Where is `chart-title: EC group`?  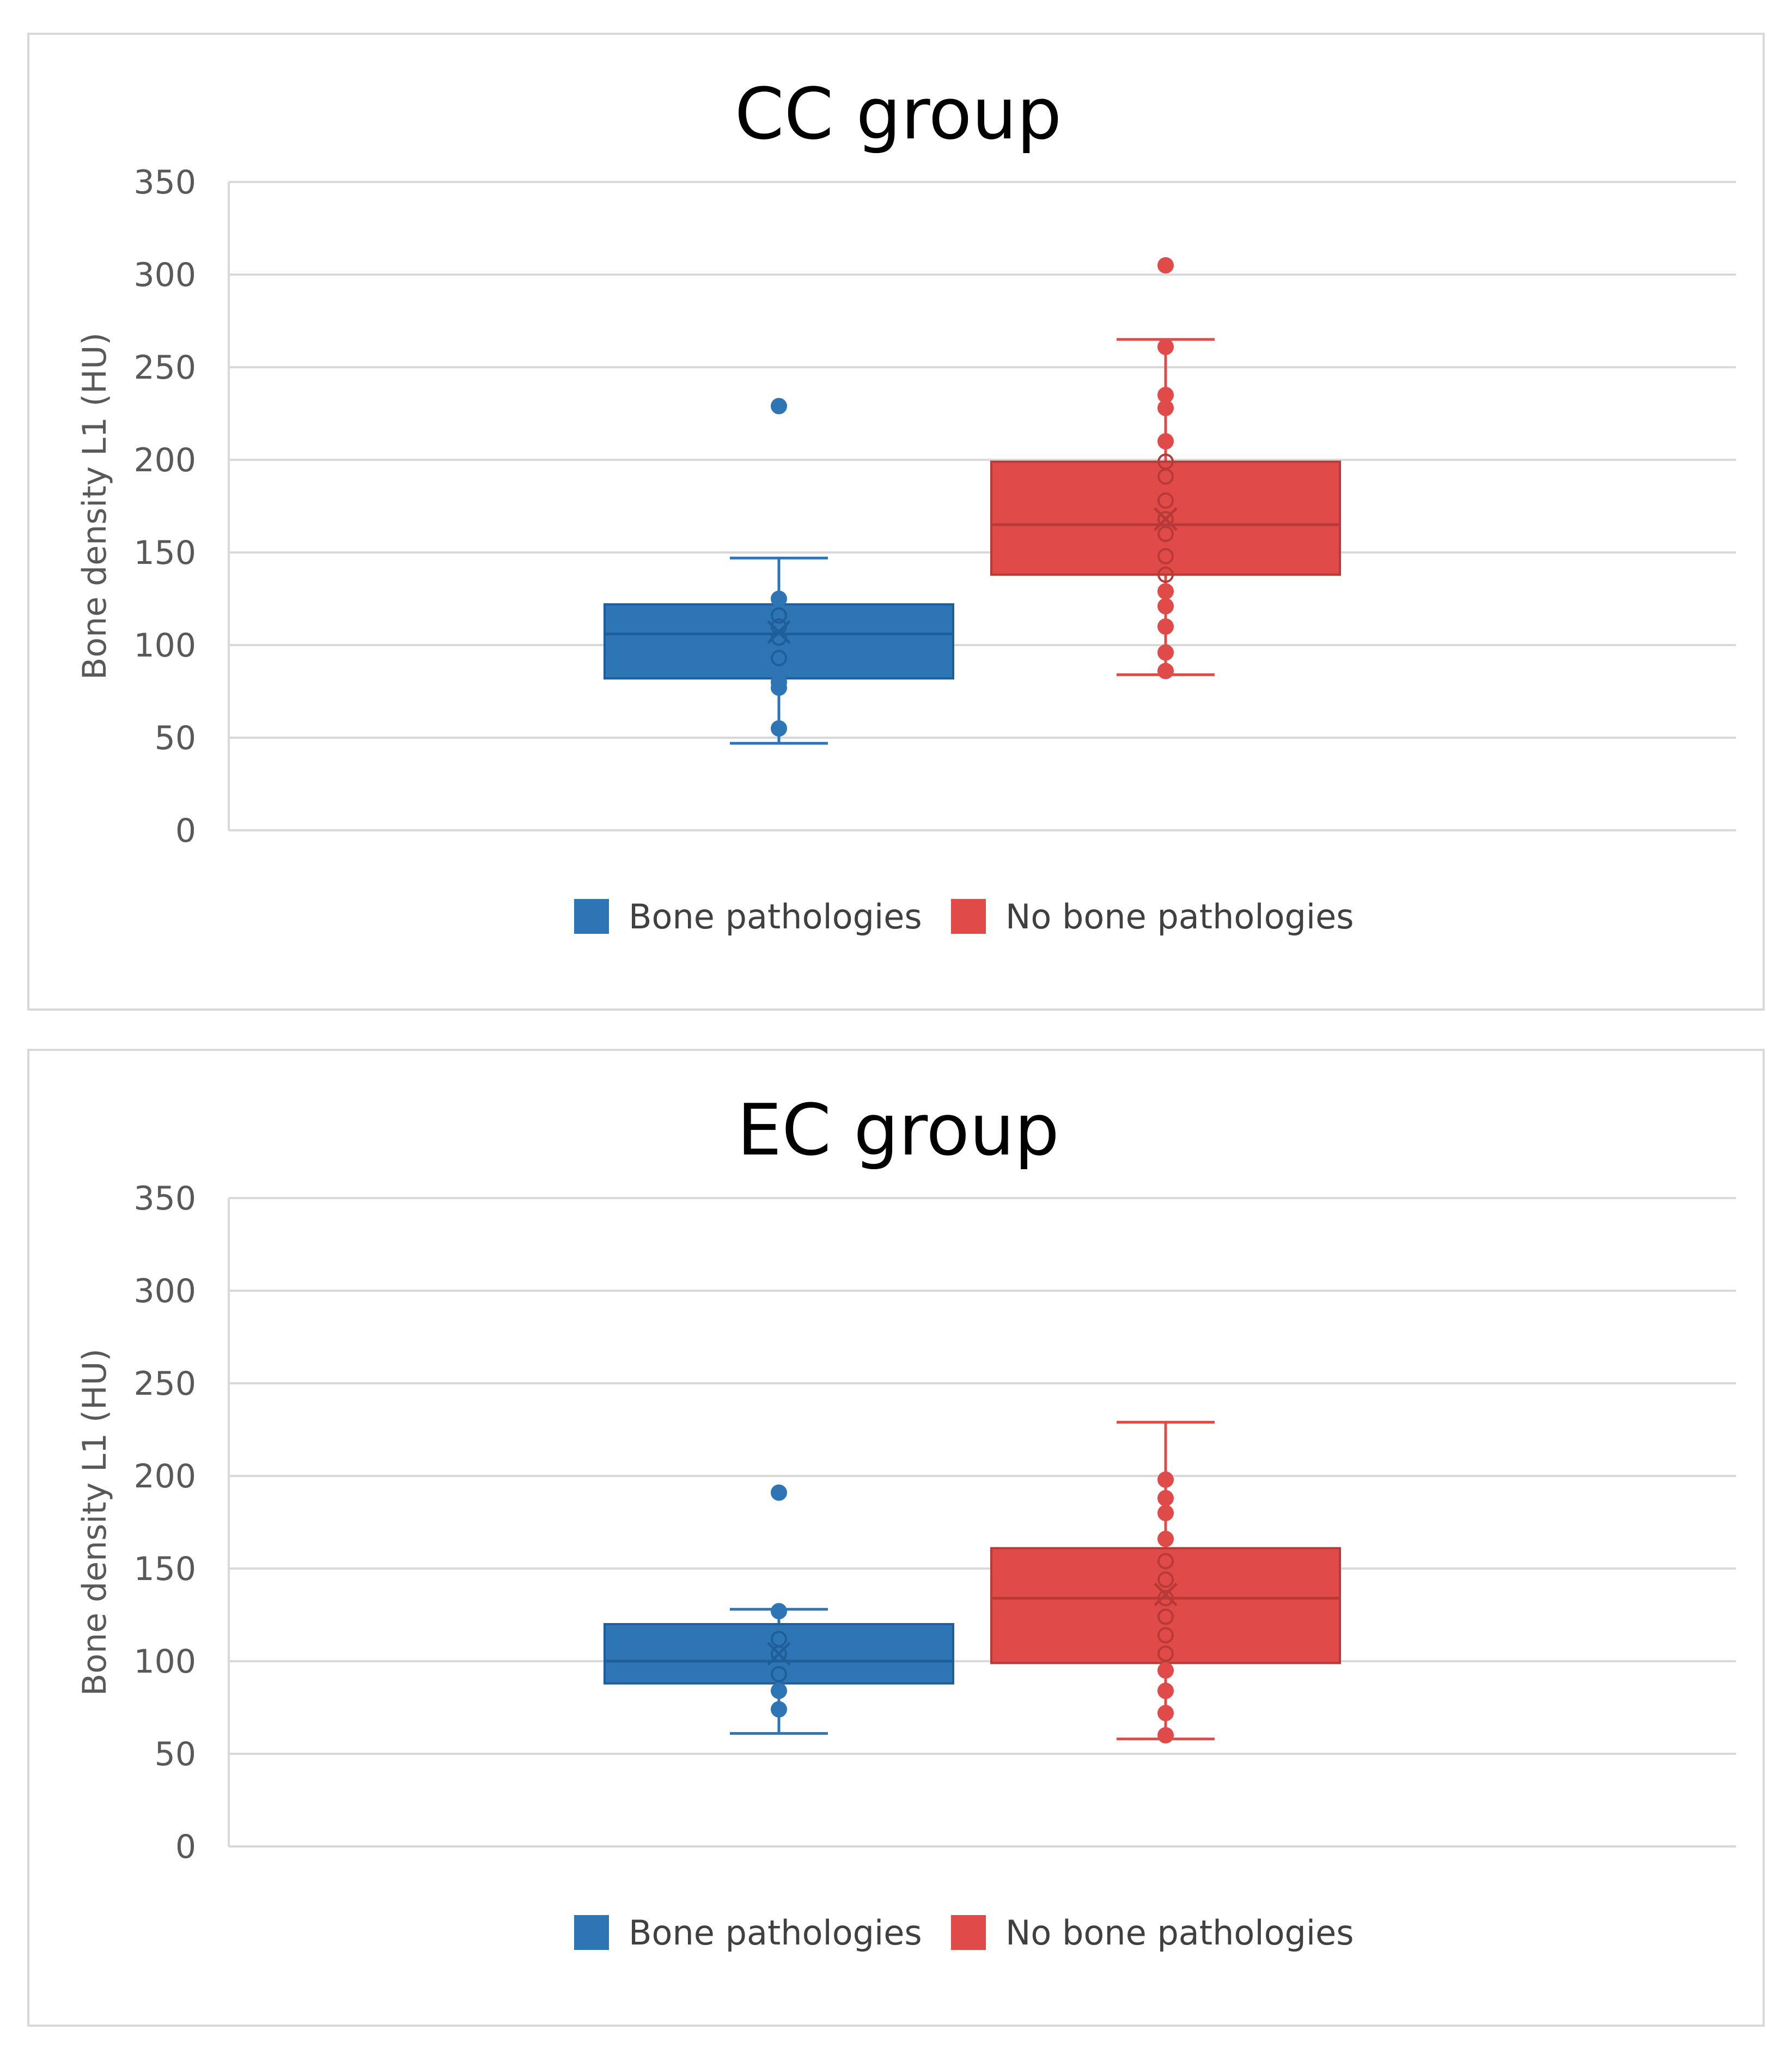 chart-title: EC group is located at coordinates (898, 1130).